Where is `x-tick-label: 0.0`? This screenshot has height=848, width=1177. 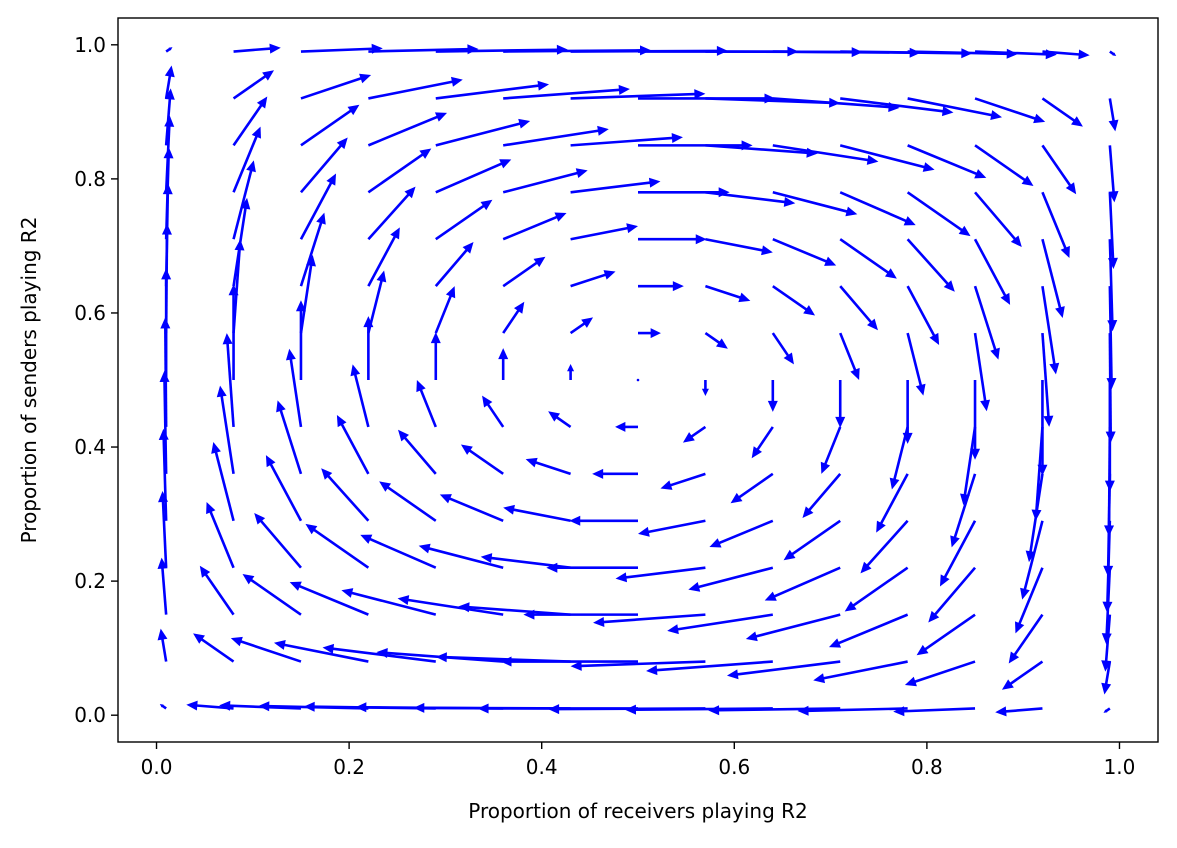 x-tick-label: 0.0 is located at coordinates (157, 767).